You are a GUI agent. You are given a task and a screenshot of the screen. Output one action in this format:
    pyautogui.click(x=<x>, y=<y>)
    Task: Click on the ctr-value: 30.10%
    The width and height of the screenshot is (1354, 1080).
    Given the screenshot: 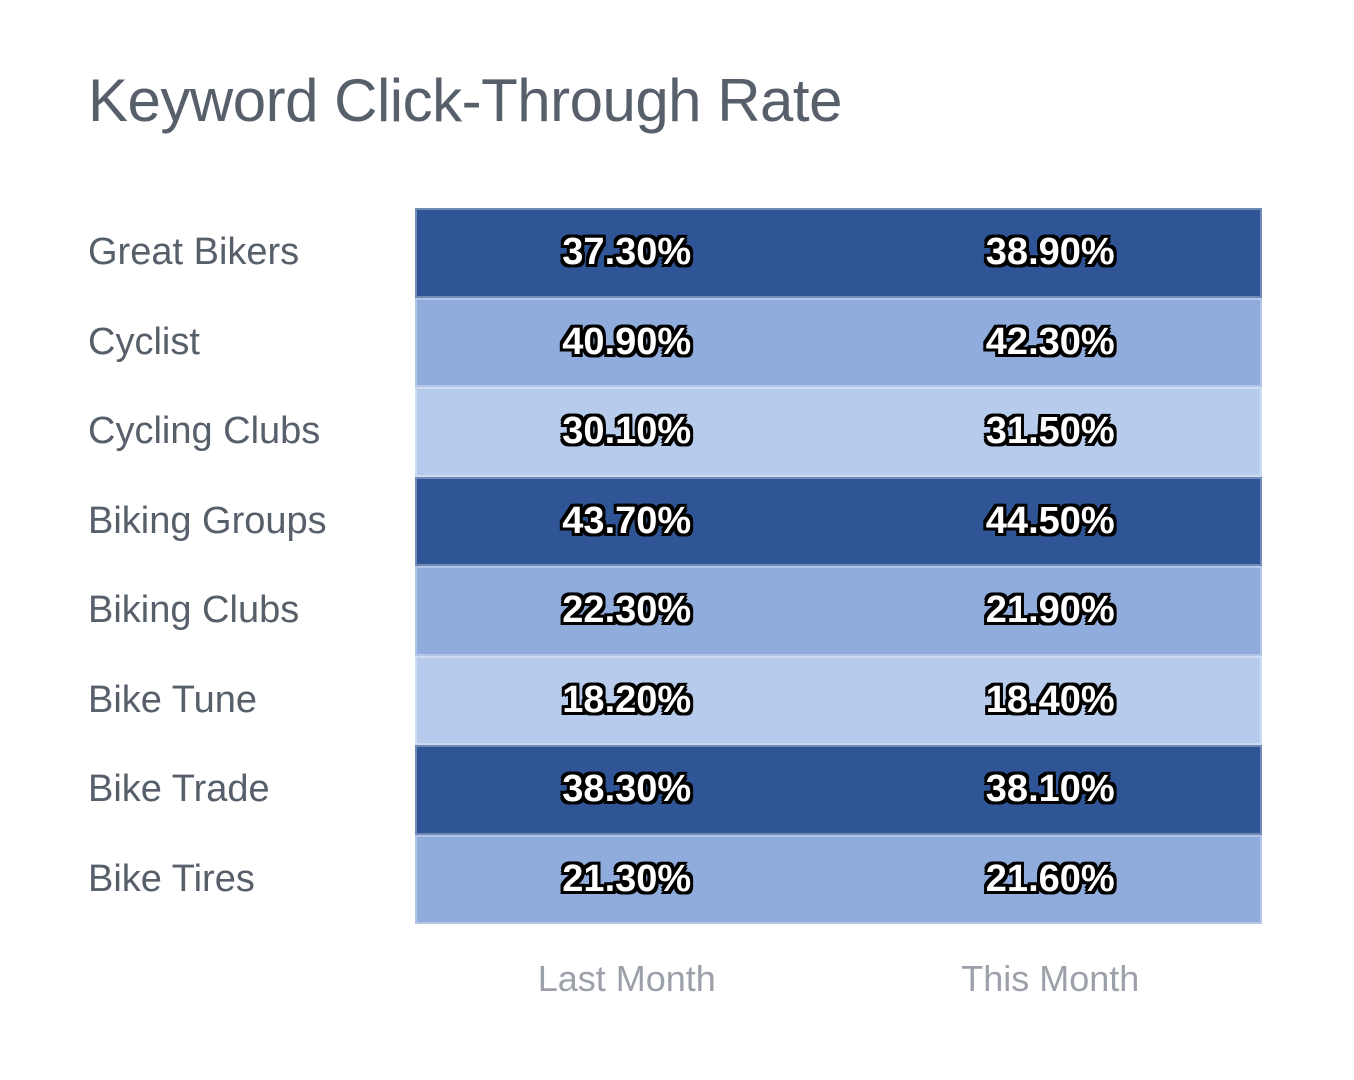 What is the action you would take?
    pyautogui.click(x=627, y=431)
    